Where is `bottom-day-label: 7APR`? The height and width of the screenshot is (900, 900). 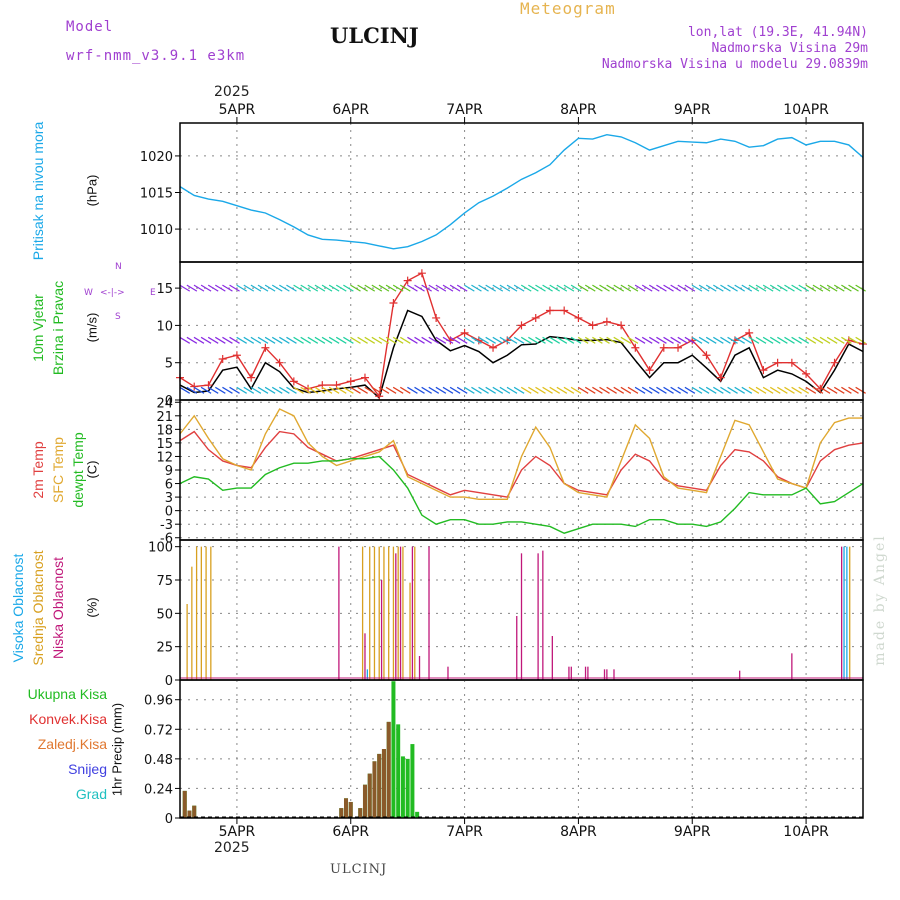 bottom-day-label: 7APR is located at coordinates (464, 832).